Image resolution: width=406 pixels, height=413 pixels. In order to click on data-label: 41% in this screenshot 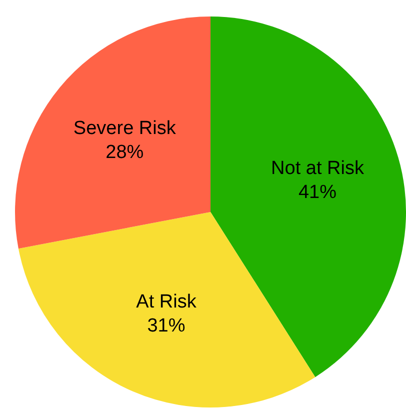, I will do `click(317, 193)`.